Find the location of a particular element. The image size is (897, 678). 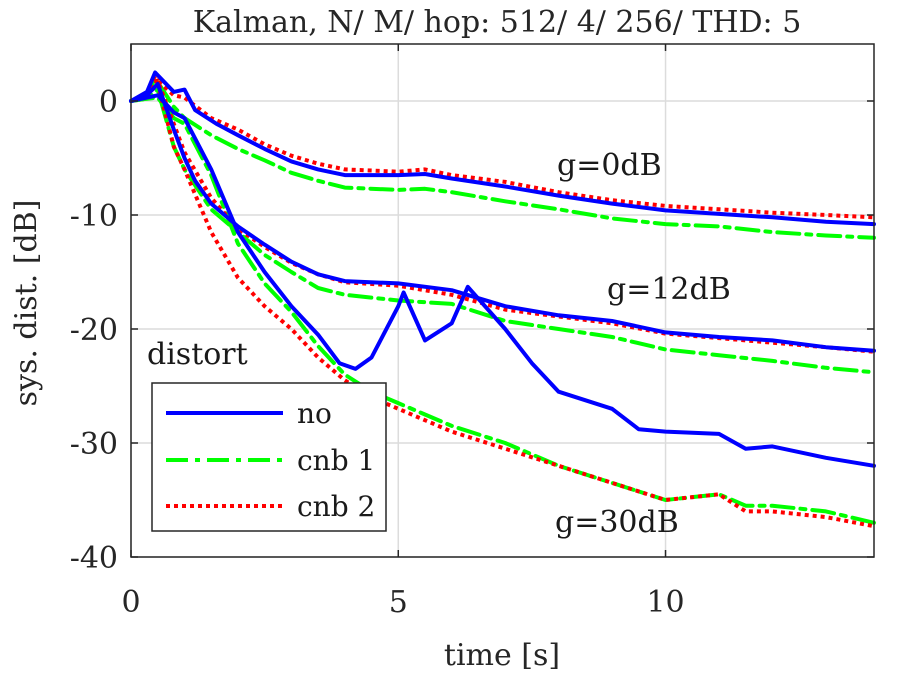

y-tick-label: -10 is located at coordinates (94, 216).